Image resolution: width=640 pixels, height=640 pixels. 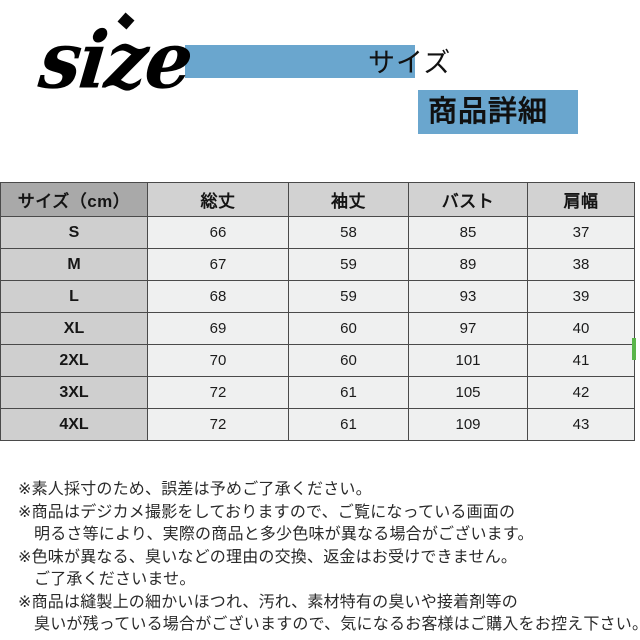 What do you see at coordinates (74, 296) in the screenshot?
I see `cell-size: L` at bounding box center [74, 296].